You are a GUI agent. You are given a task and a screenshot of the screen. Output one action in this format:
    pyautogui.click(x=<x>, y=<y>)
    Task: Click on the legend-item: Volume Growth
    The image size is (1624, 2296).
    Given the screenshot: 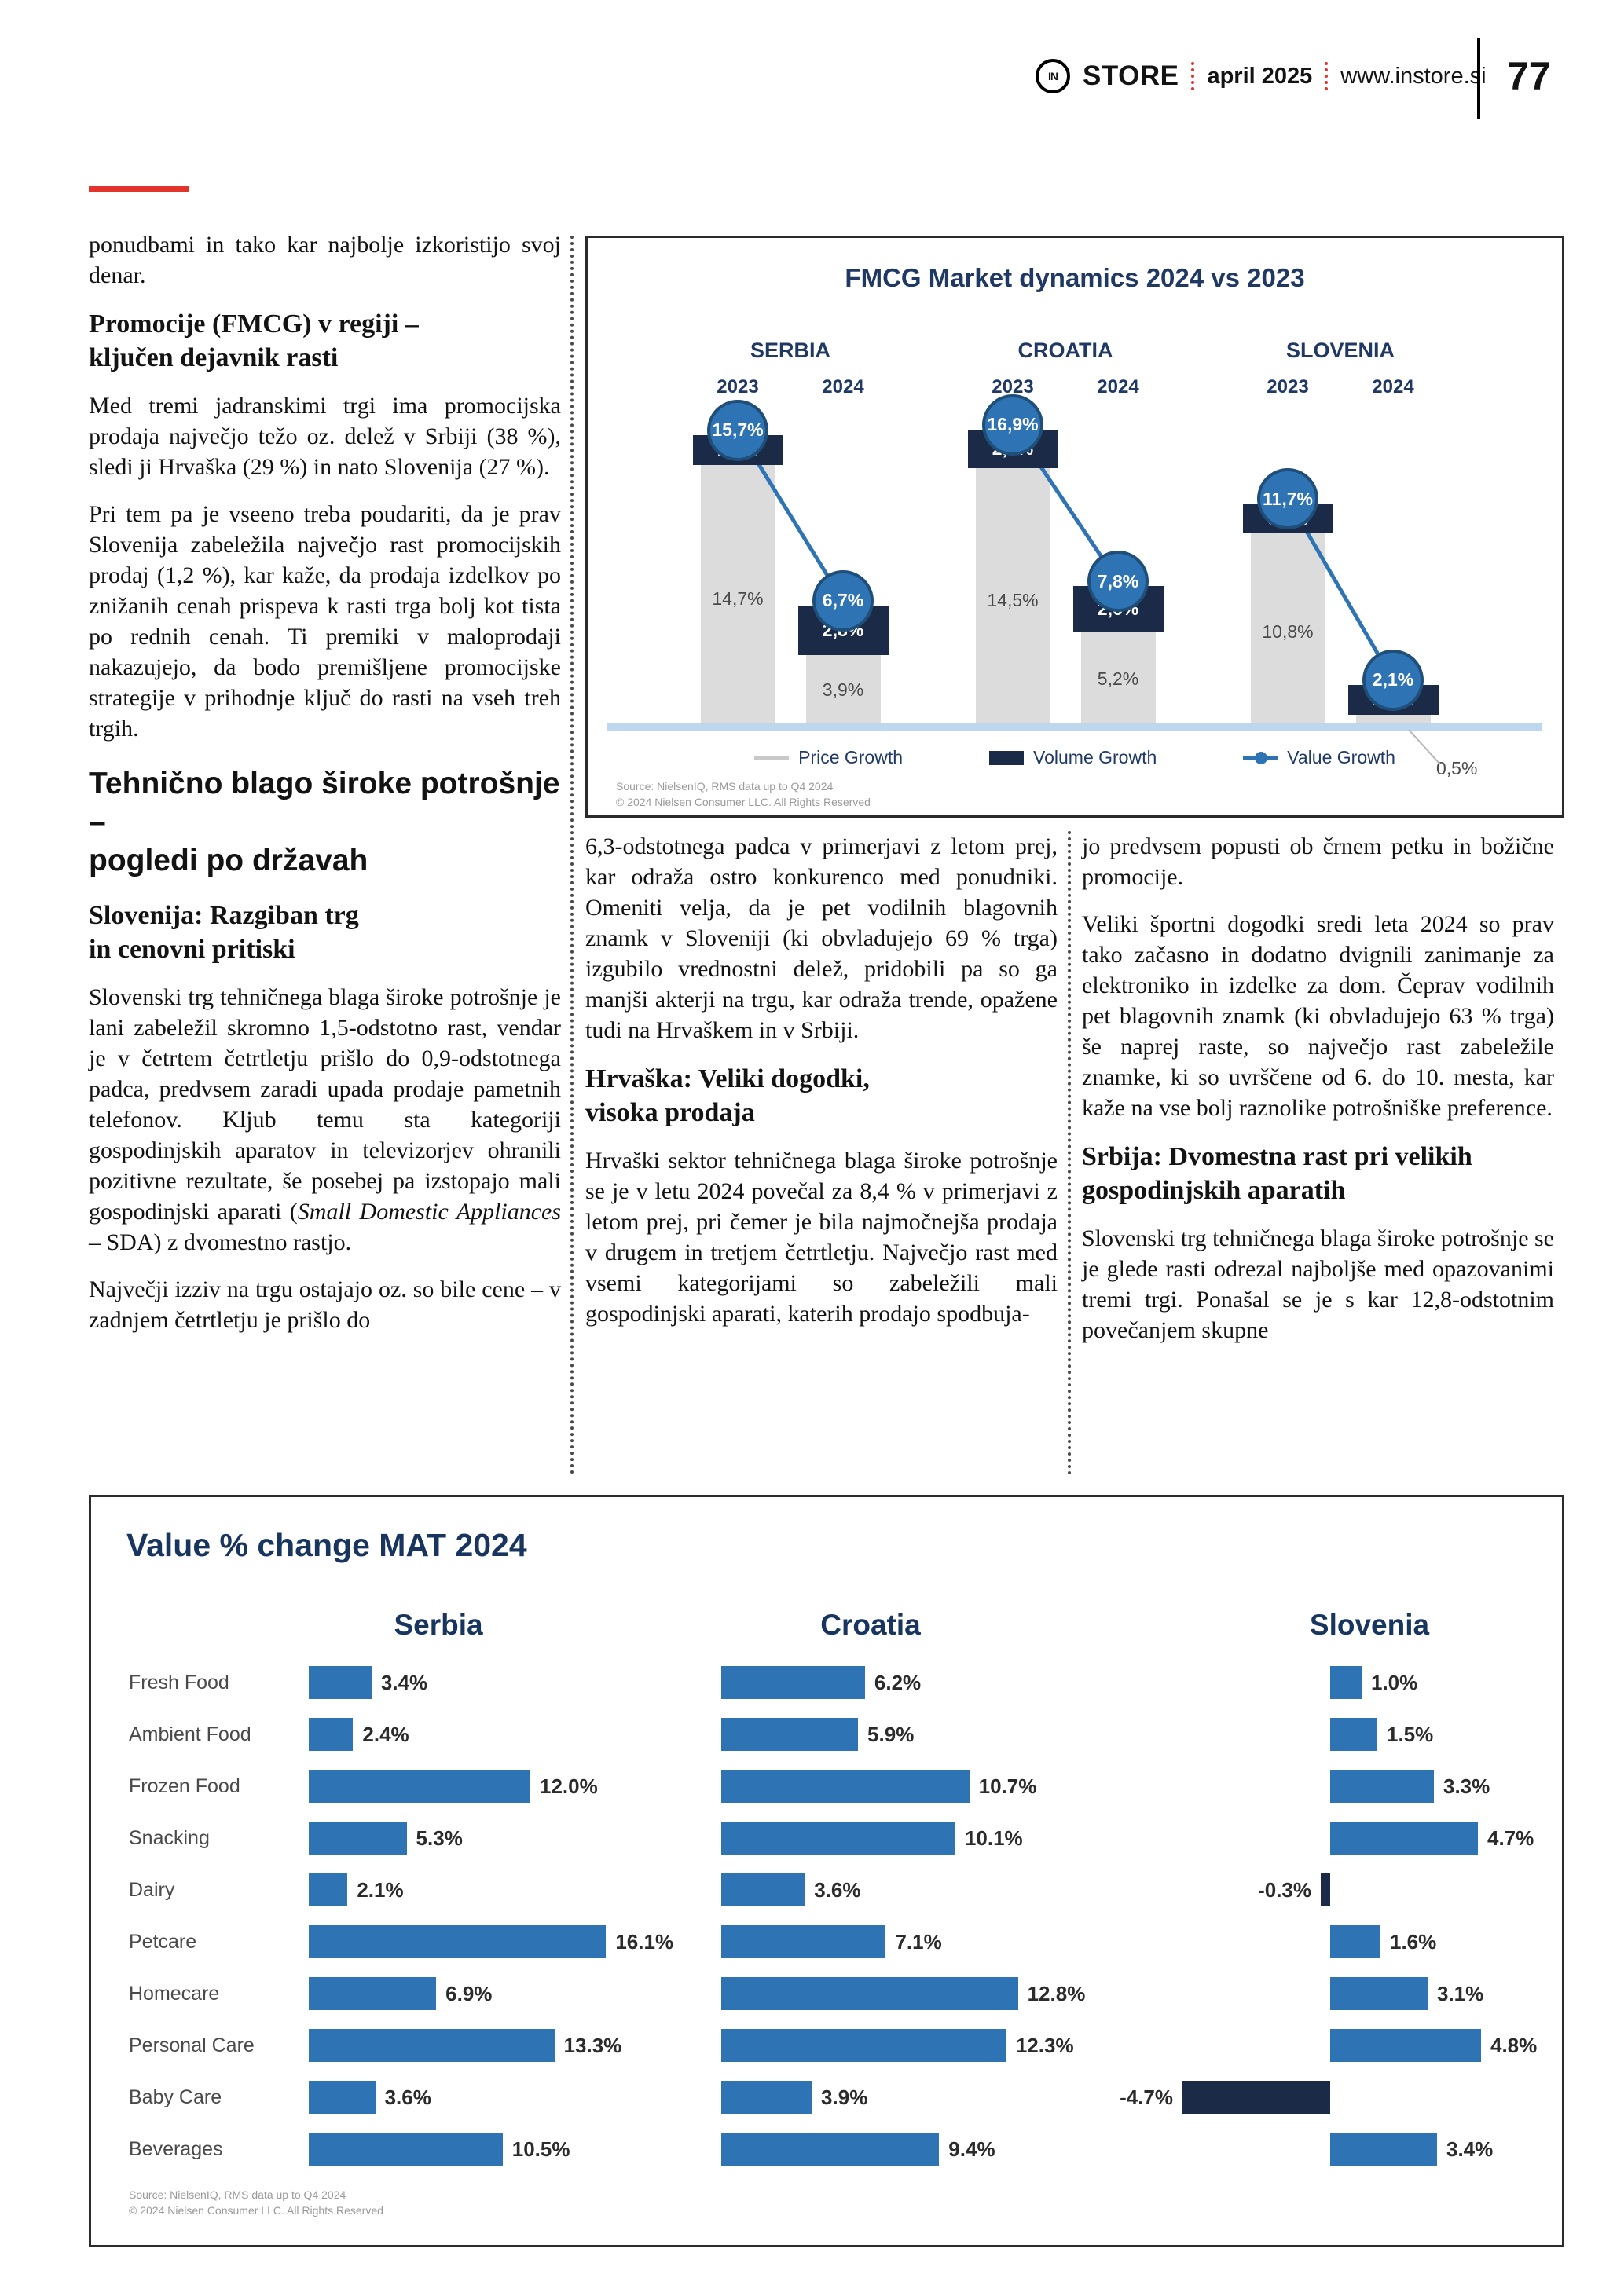 What is the action you would take?
    pyautogui.click(x=1073, y=758)
    